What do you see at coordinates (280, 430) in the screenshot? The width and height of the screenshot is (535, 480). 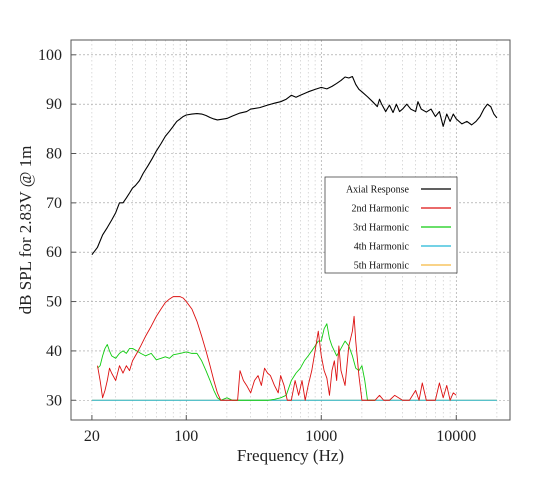 I see `x-axis-ticks: 20 100 1000 10000` at bounding box center [280, 430].